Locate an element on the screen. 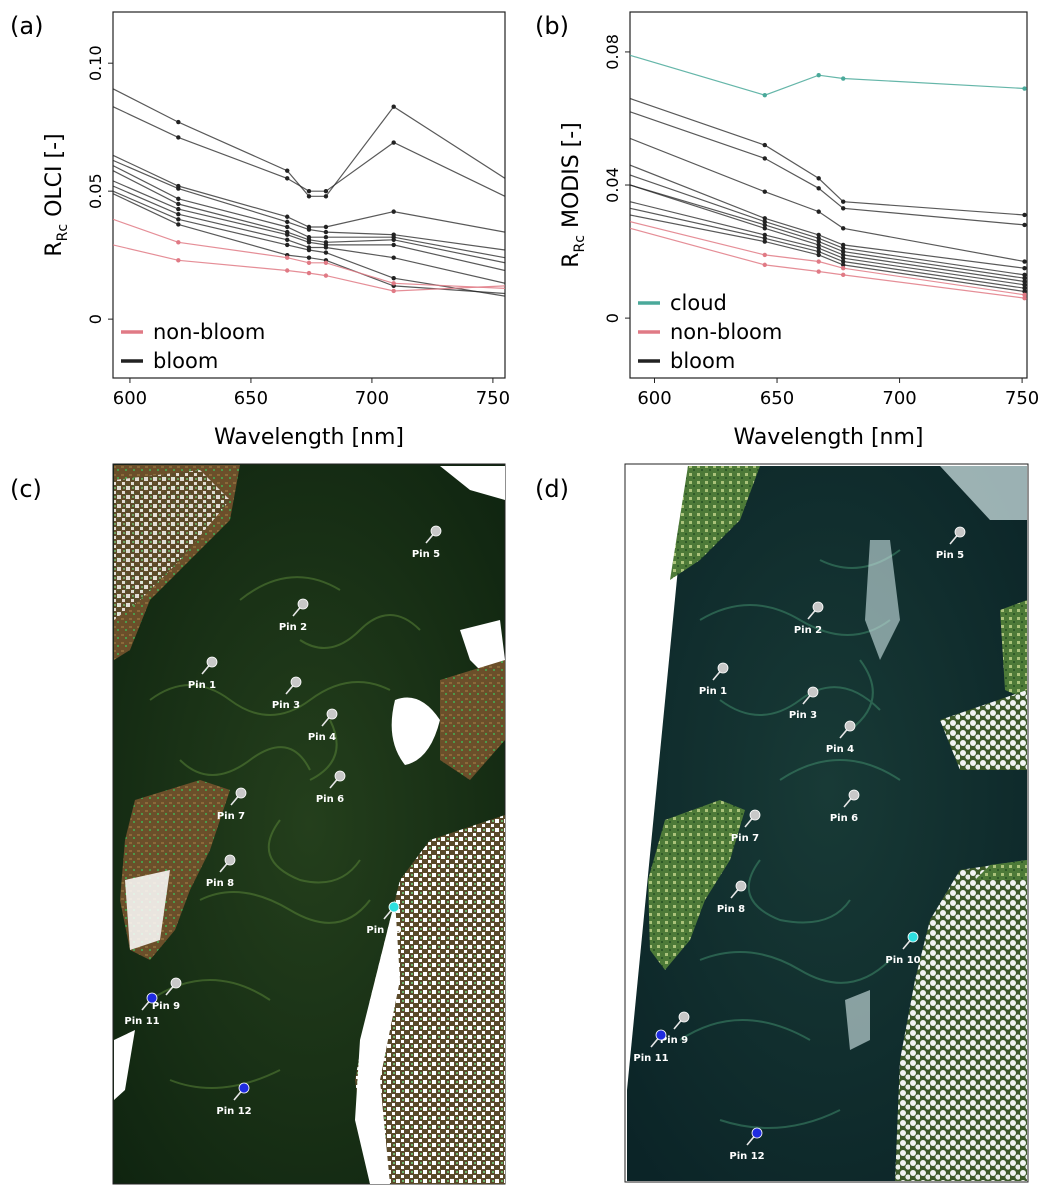  pin-label: Pin 12 is located at coordinates (746, 1156).